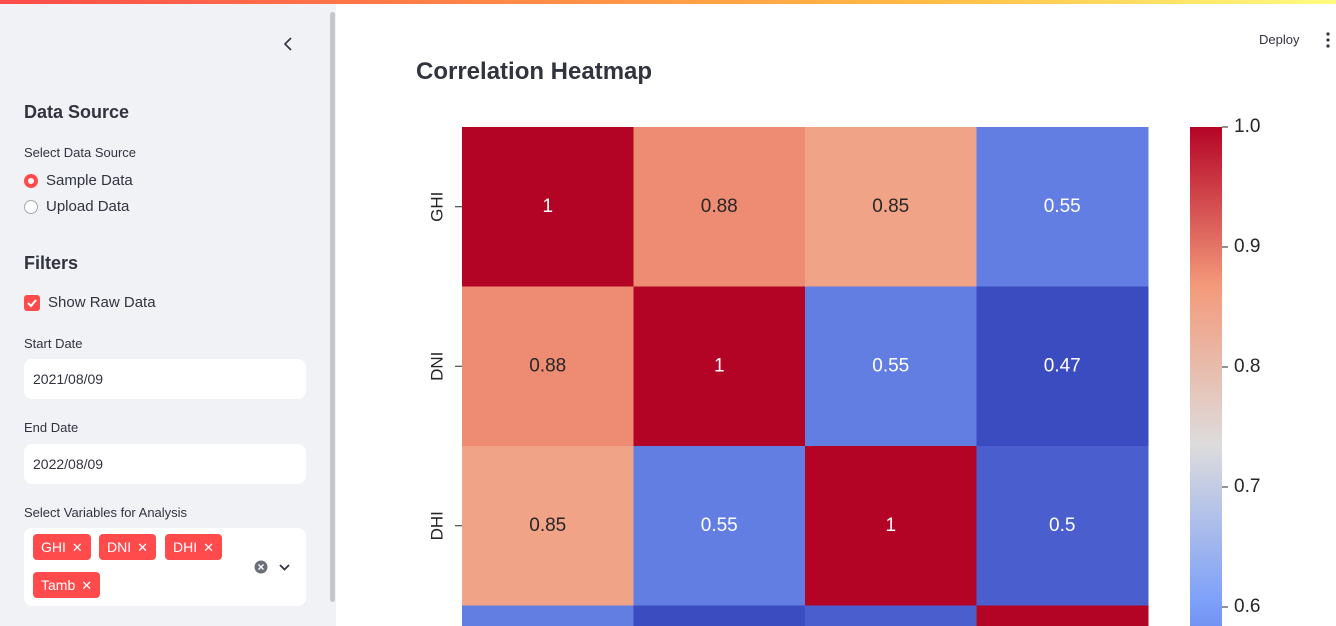  What do you see at coordinates (1247, 366) in the screenshot?
I see `colorbar-tick-label: 0.8` at bounding box center [1247, 366].